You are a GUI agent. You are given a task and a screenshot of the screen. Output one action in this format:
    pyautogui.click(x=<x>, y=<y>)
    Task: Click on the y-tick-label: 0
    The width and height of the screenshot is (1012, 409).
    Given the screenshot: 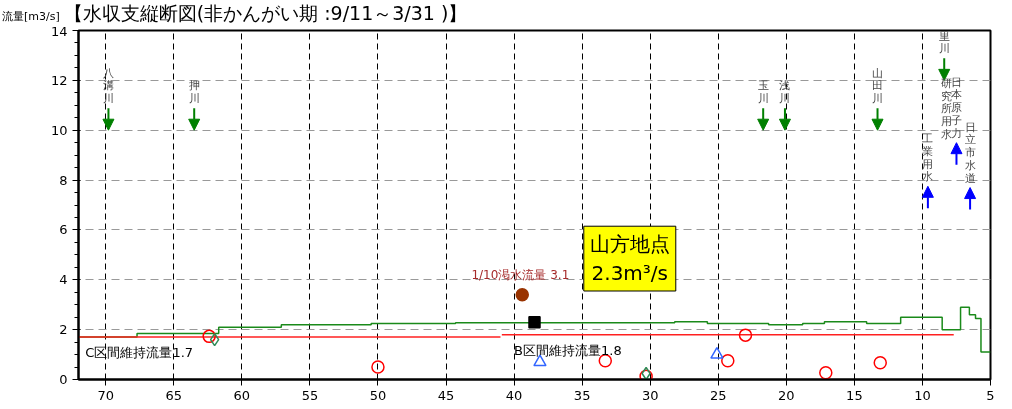 What is the action you would take?
    pyautogui.click(x=63, y=379)
    